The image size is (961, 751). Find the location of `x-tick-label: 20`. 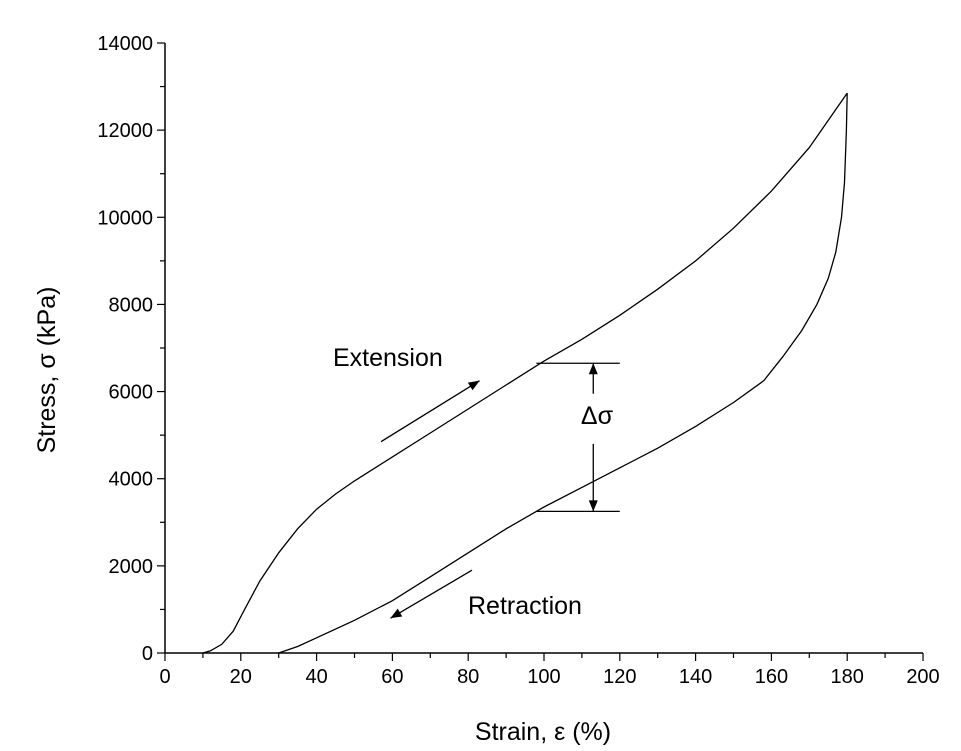

x-tick-label: 20 is located at coordinates (241, 677).